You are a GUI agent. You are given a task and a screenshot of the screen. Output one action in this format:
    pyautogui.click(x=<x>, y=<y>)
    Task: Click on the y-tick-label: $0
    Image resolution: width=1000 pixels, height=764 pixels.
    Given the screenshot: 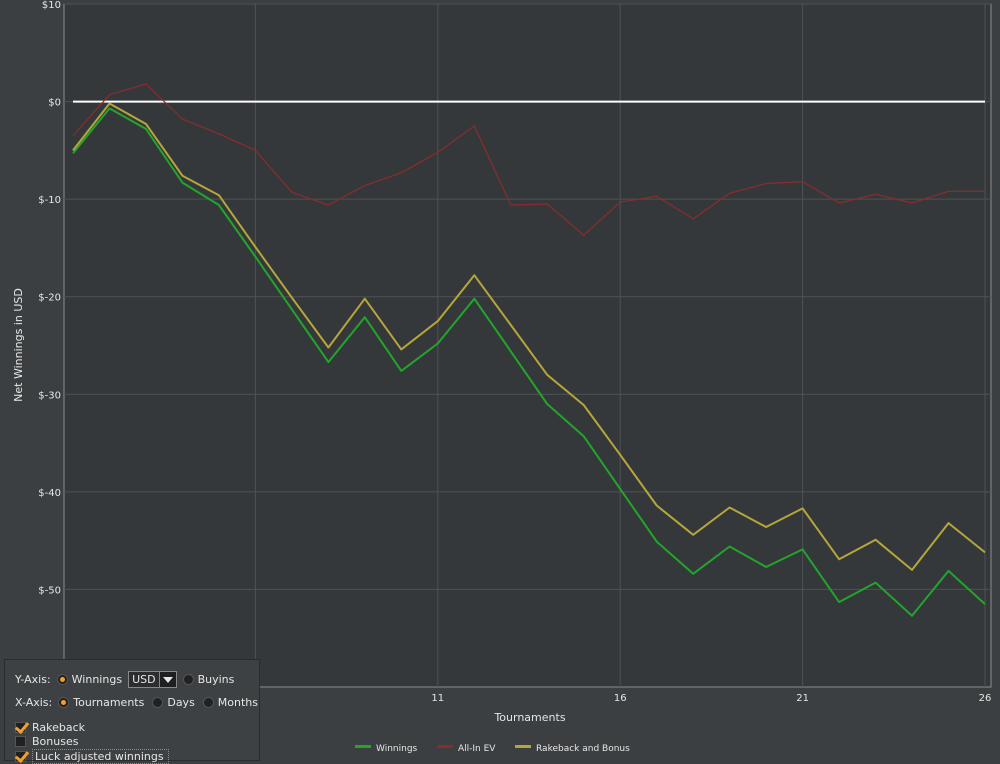 What is the action you would take?
    pyautogui.click(x=54, y=103)
    